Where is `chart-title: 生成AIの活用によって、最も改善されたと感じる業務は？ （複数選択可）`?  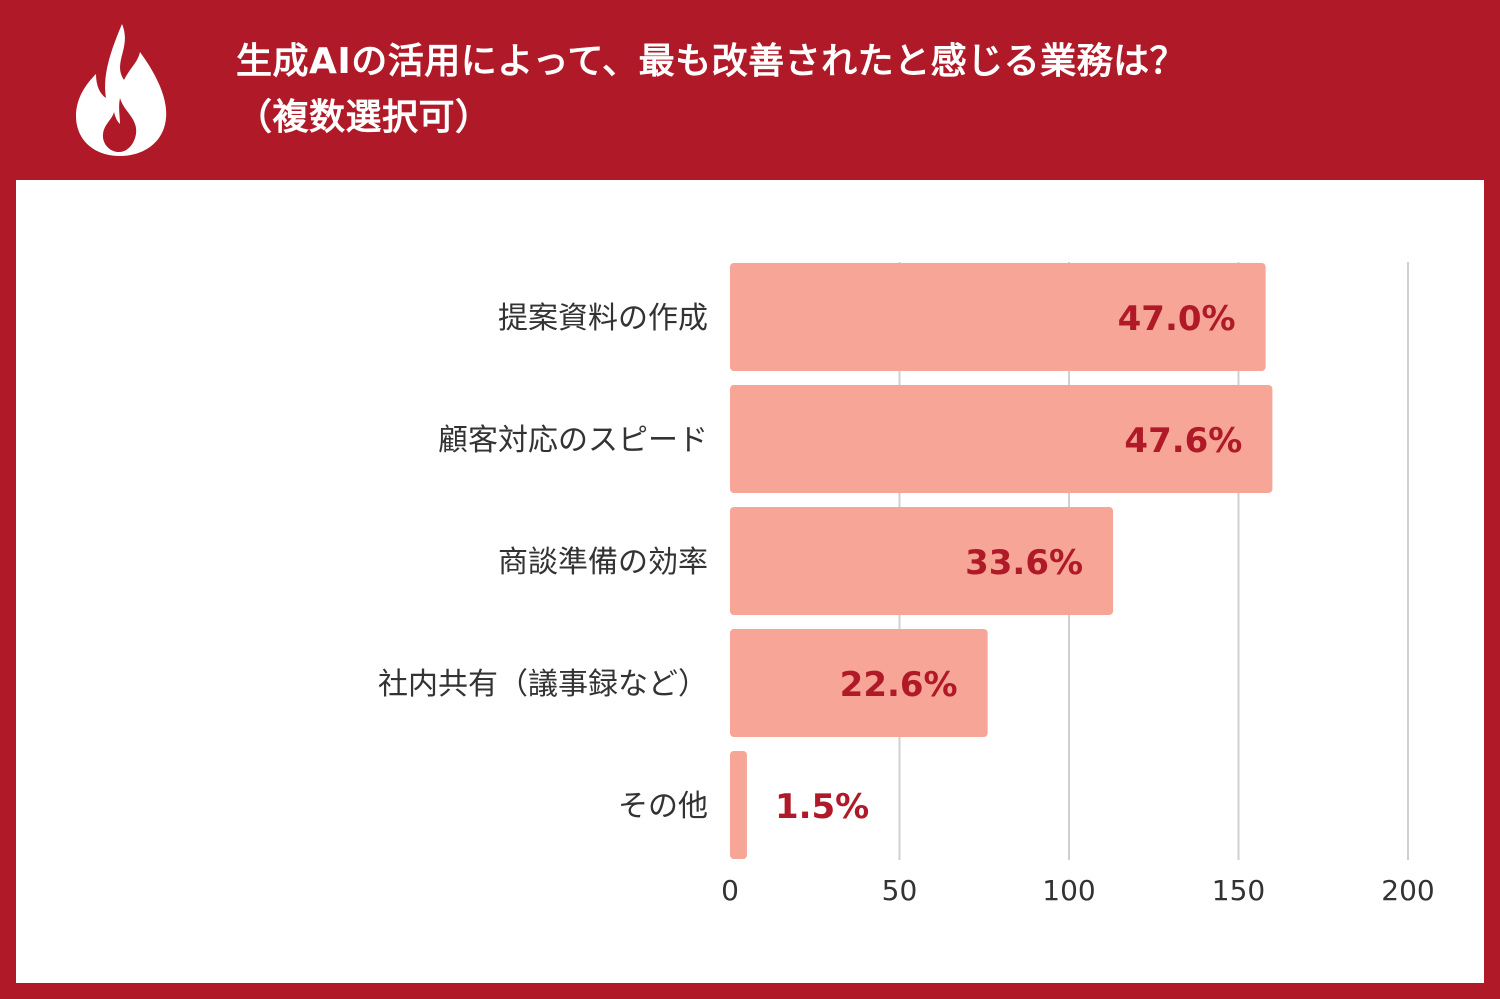 chart-title: 生成AIの活用によって、最も改善されたと感じる業務は？ （複数選択可） is located at coordinates (711, 90).